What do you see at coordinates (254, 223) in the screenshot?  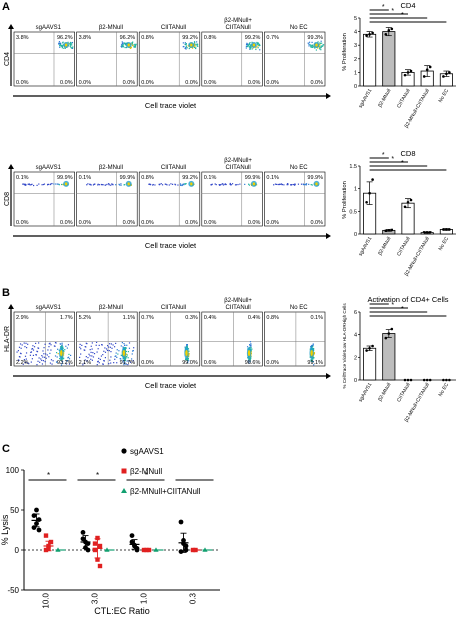 I see `quadrant-bottom-right: 0.0%` at bounding box center [254, 223].